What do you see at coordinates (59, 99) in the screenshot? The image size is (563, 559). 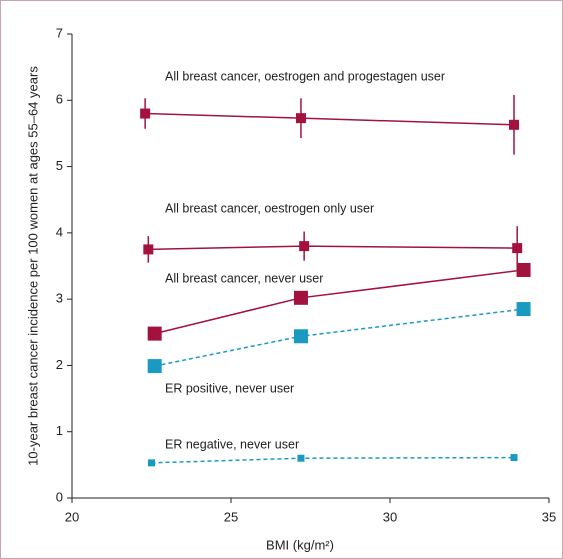 I see `y-tick-label: 6` at bounding box center [59, 99].